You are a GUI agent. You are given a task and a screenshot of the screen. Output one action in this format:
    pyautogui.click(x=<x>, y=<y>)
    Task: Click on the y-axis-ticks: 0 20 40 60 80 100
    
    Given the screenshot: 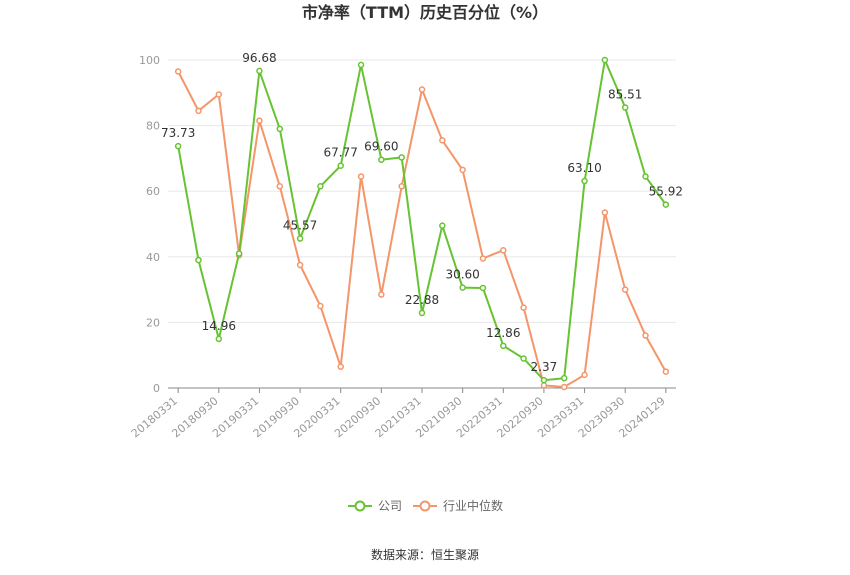 What is the action you would take?
    pyautogui.click(x=149, y=224)
    